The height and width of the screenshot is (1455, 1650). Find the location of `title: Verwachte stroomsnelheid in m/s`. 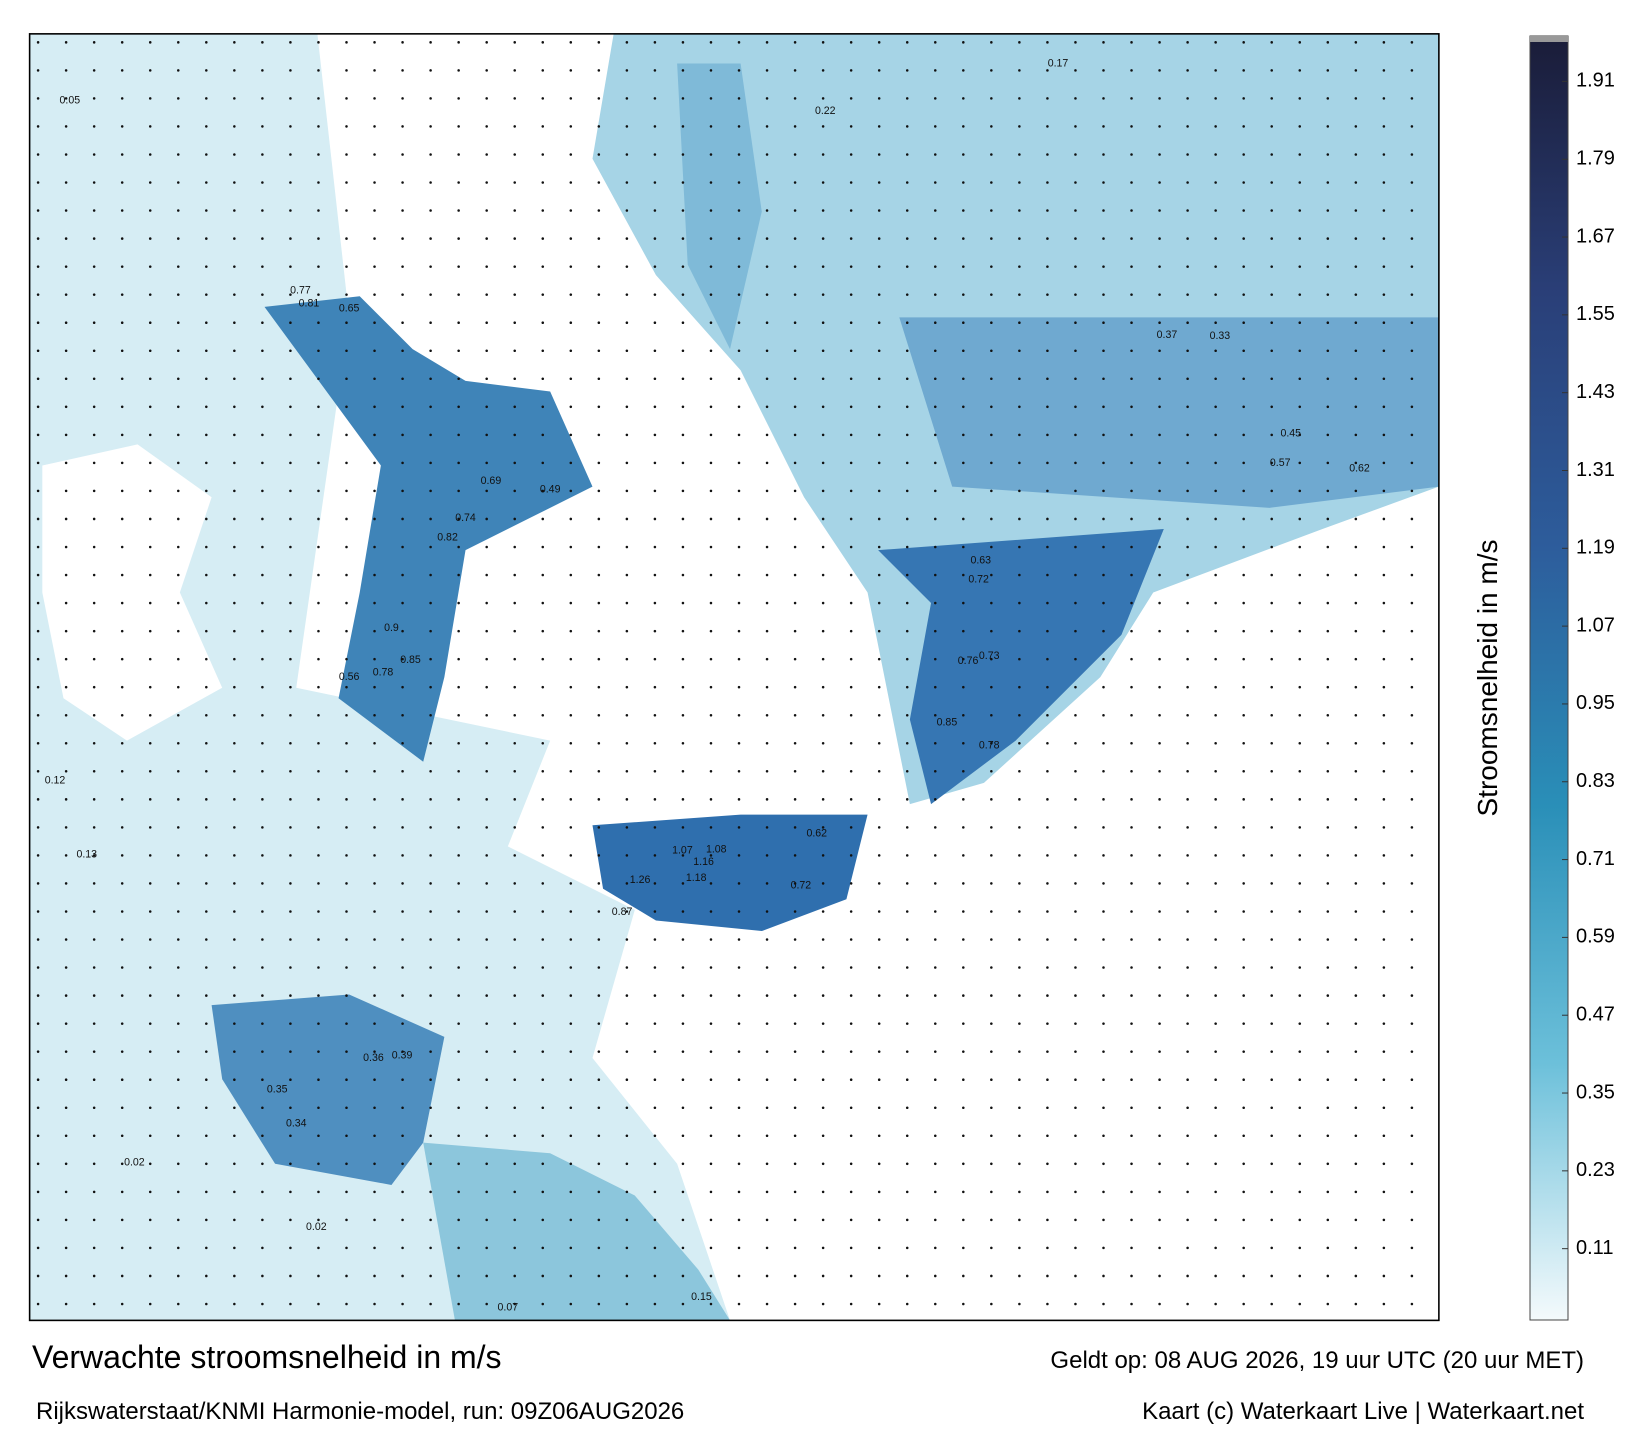

title: Verwachte stroomsnelheid in m/s is located at coordinates (267, 1357).